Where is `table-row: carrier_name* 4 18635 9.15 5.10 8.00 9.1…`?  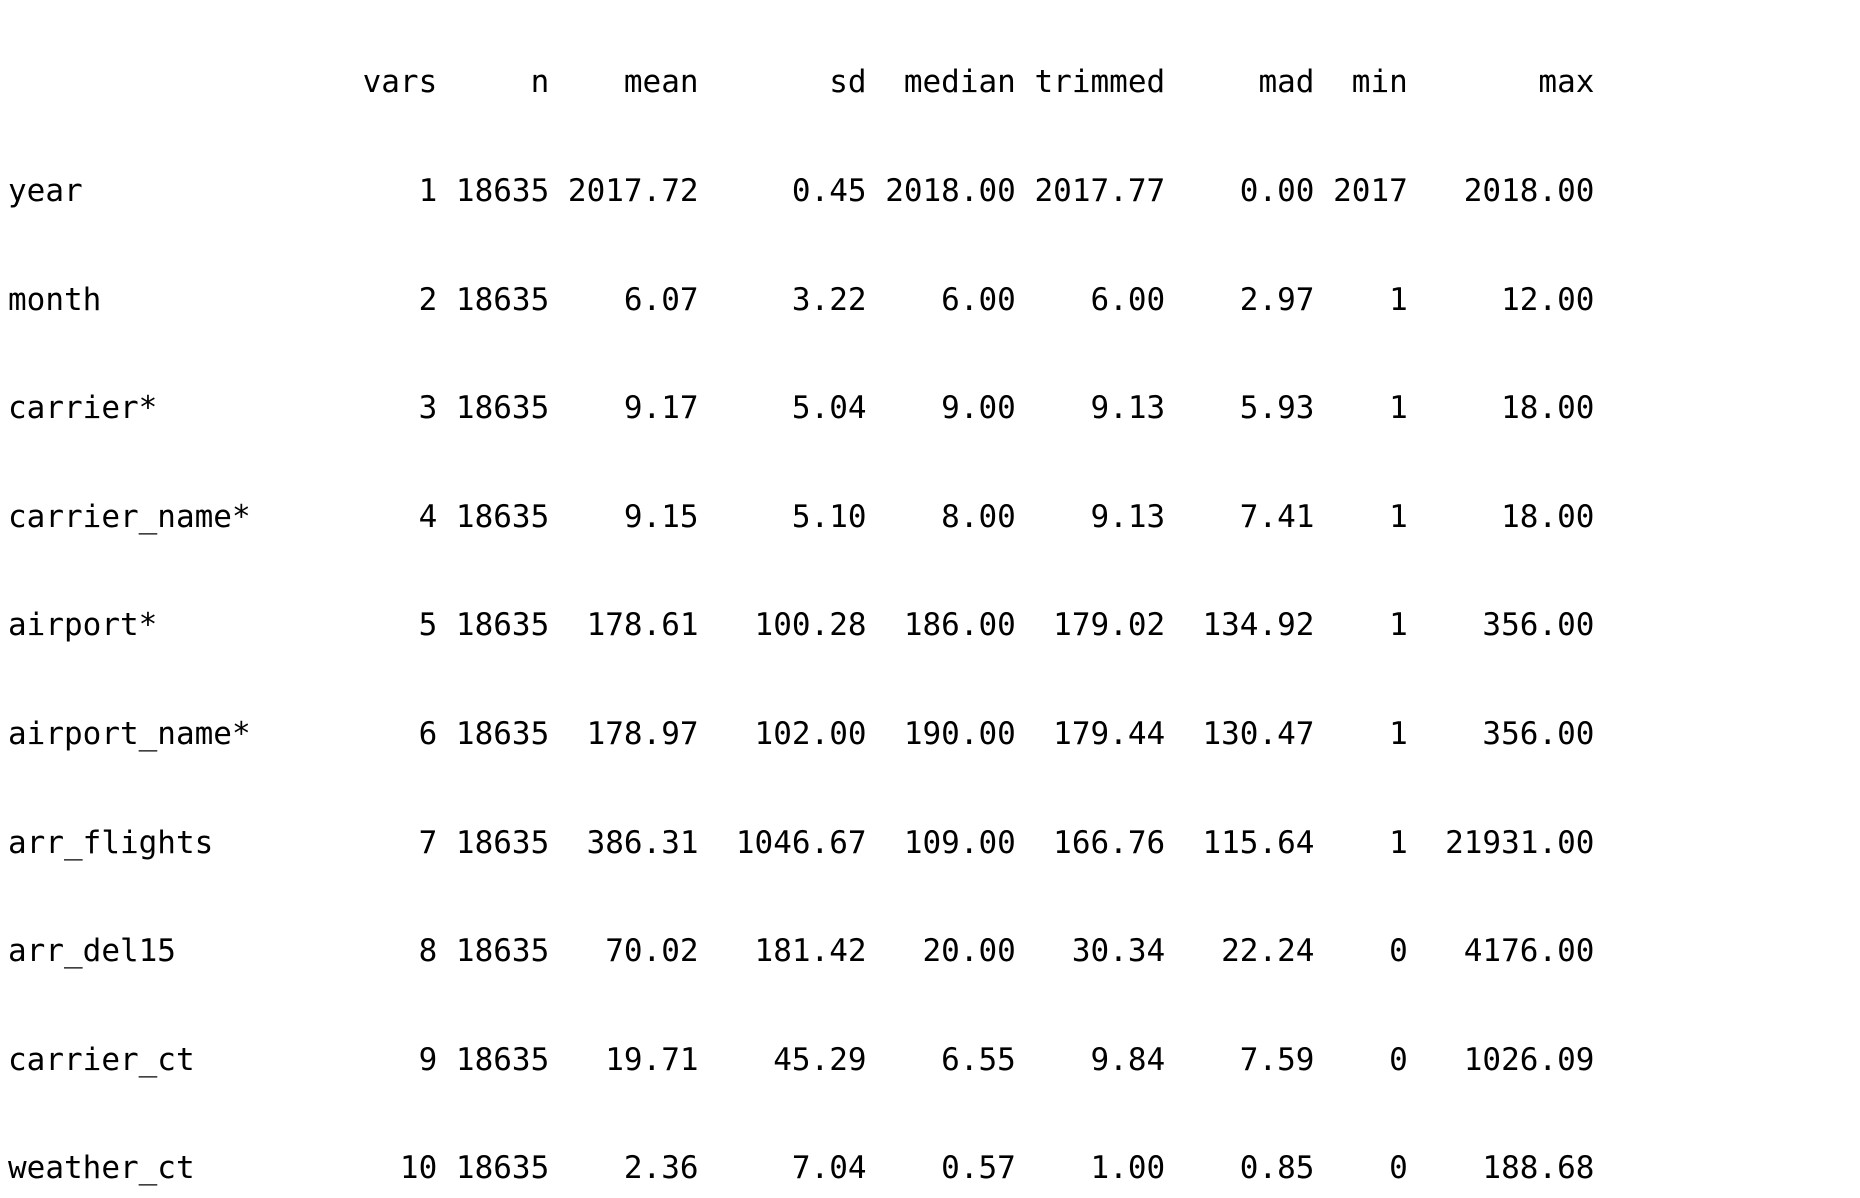
table-row: carrier_name* 4 18635 9.15 5.10 8.00 9.1… is located at coordinates (801, 516).